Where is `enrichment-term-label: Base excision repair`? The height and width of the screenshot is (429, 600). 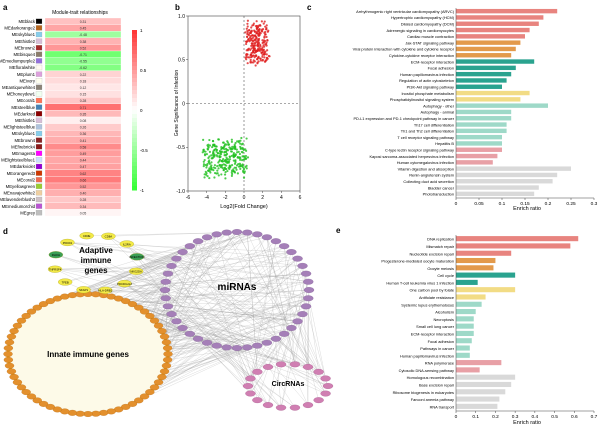
enrichment-term-label: Base excision repair is located at coordinates (437, 385).